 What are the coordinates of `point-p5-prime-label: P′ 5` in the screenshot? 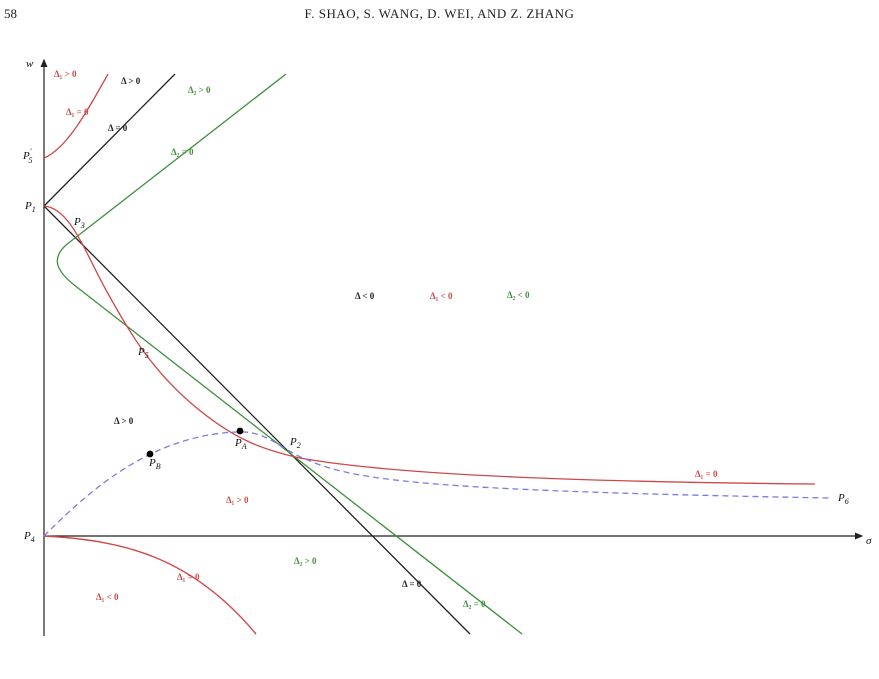 It's located at (27, 156).